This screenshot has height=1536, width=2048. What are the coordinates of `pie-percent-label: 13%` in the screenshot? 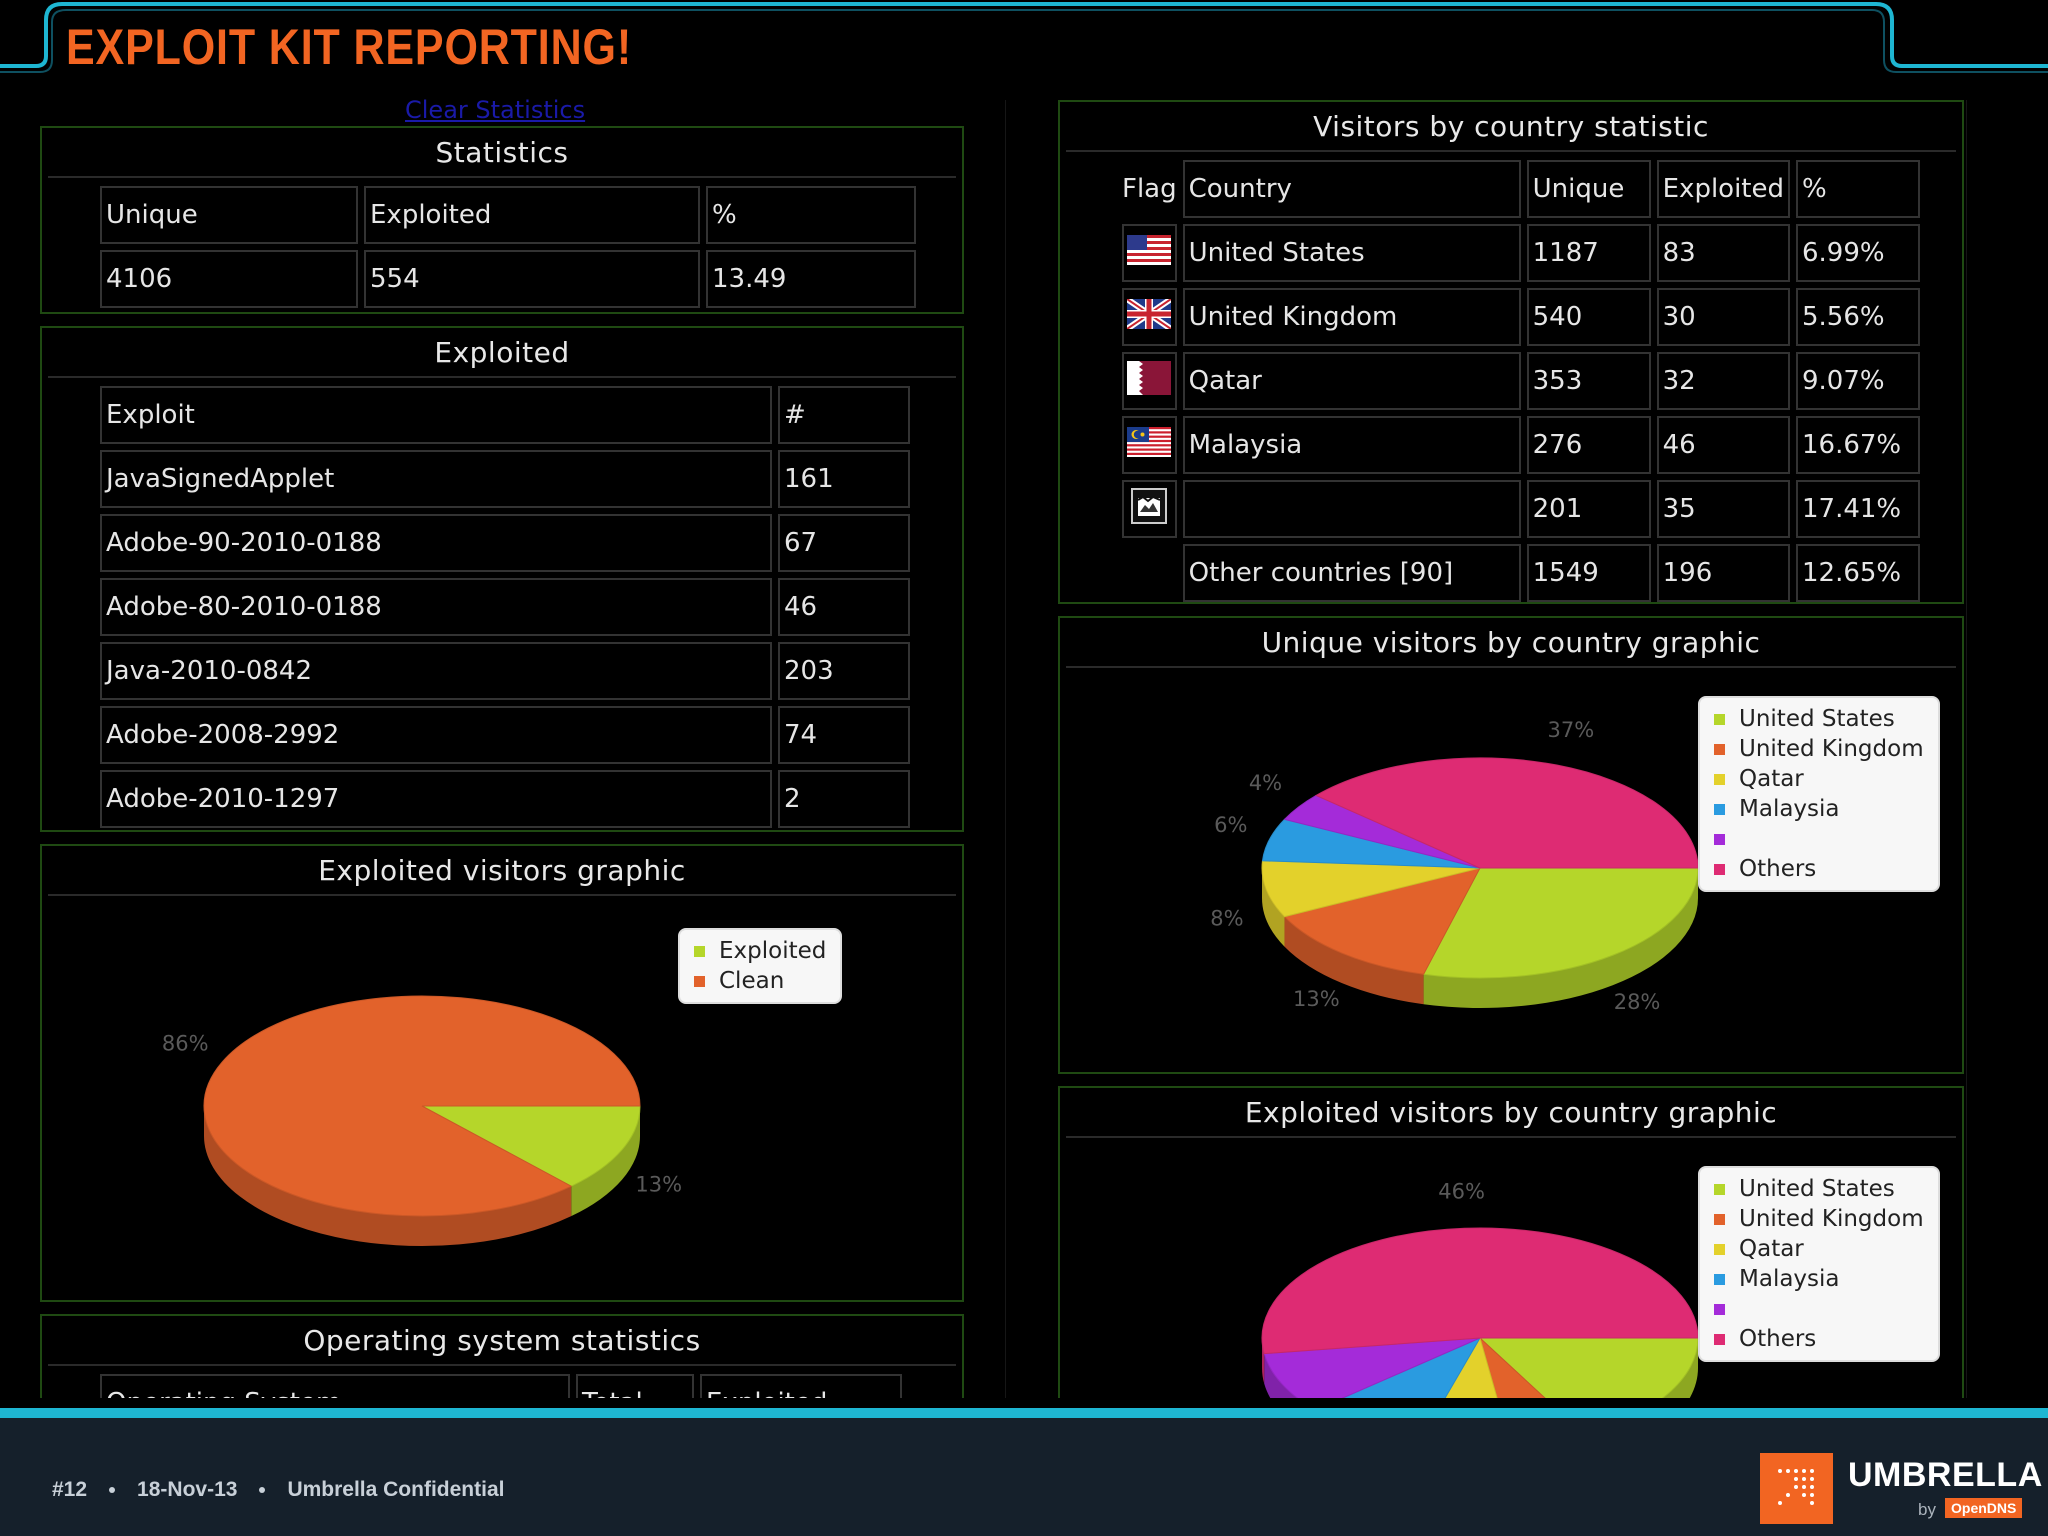 It's located at (1316, 999).